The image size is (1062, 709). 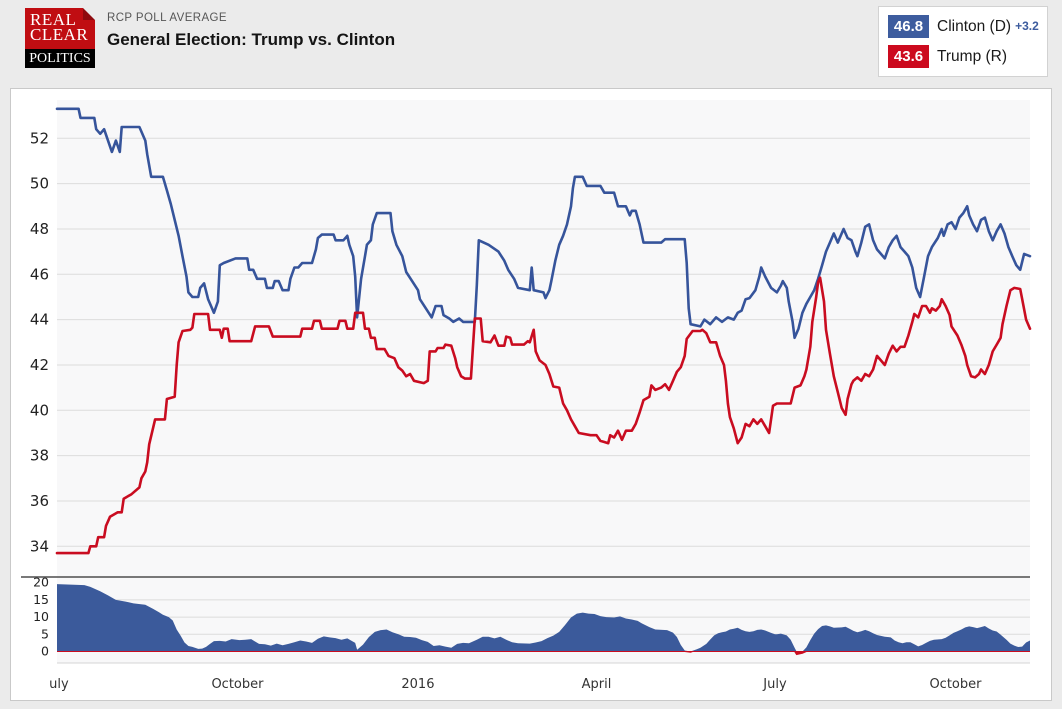 I want to click on poll-average-kicker: RCP POLL AVERAGE, so click(x=167, y=18).